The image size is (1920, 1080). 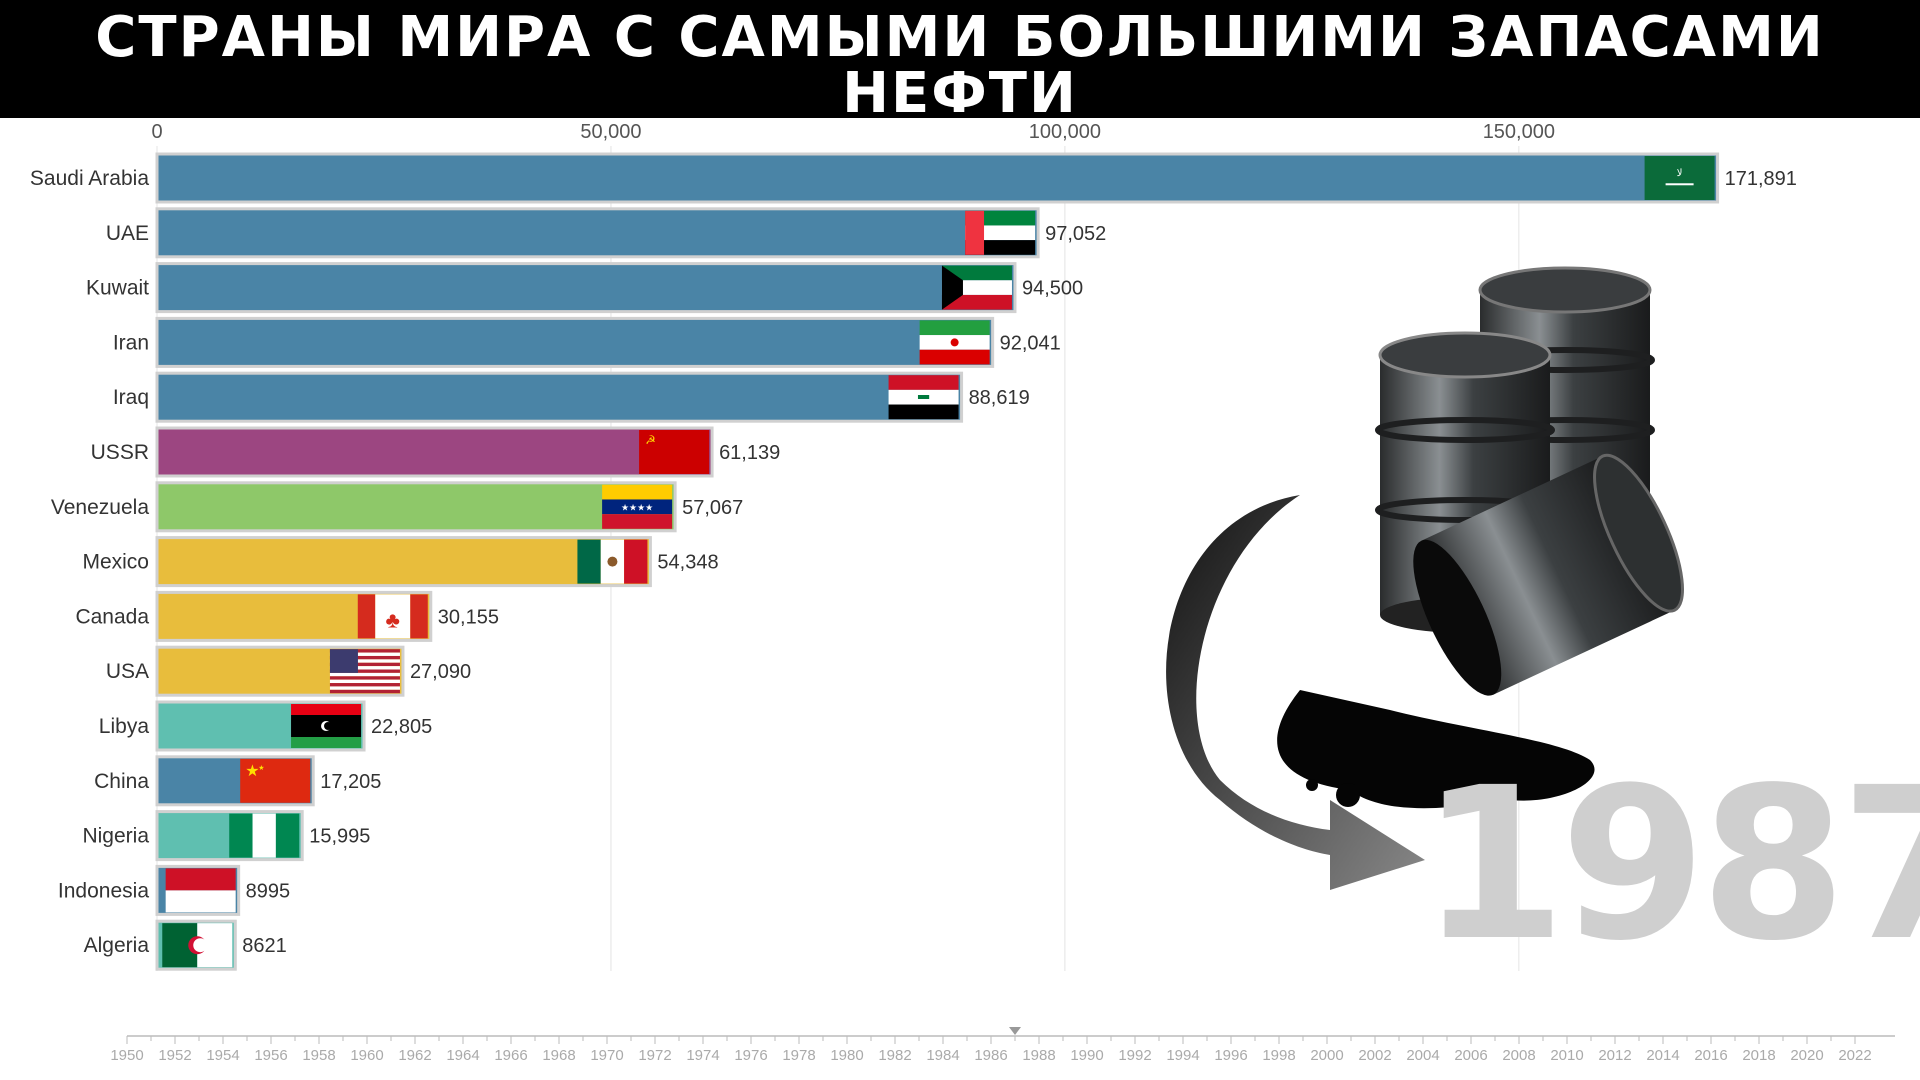 I want to click on timeline-year-label: 1956, so click(x=270, y=1055).